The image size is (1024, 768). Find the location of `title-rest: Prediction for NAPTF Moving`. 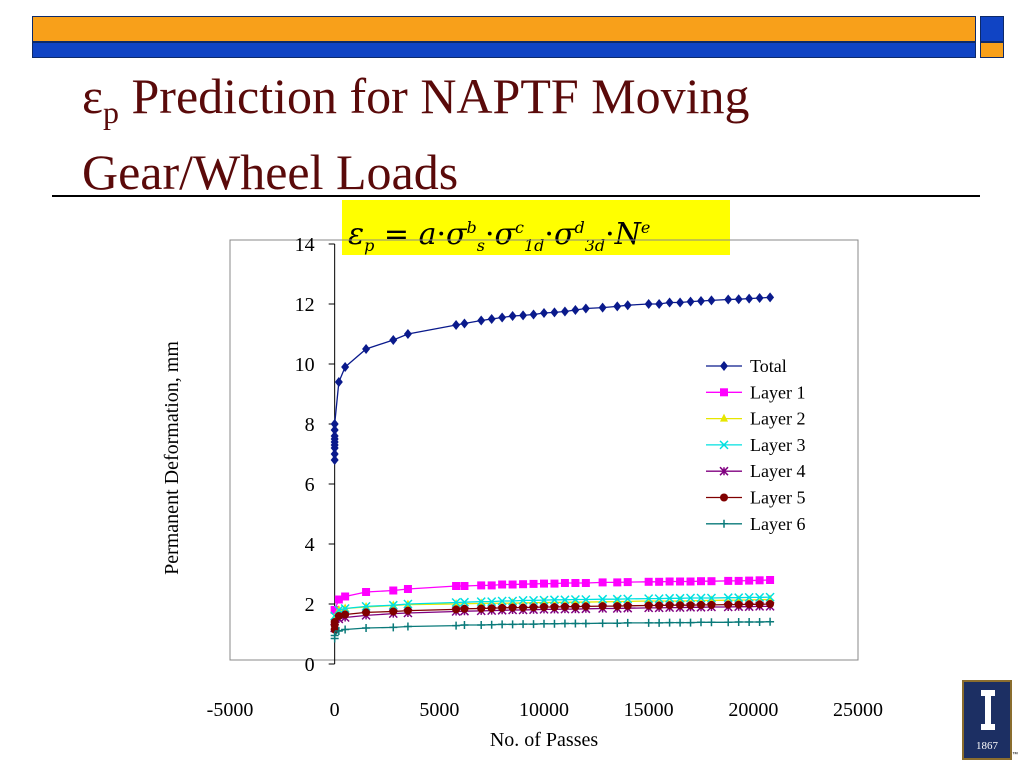

title-rest: Prediction for NAPTF Moving is located at coordinates (434, 96).